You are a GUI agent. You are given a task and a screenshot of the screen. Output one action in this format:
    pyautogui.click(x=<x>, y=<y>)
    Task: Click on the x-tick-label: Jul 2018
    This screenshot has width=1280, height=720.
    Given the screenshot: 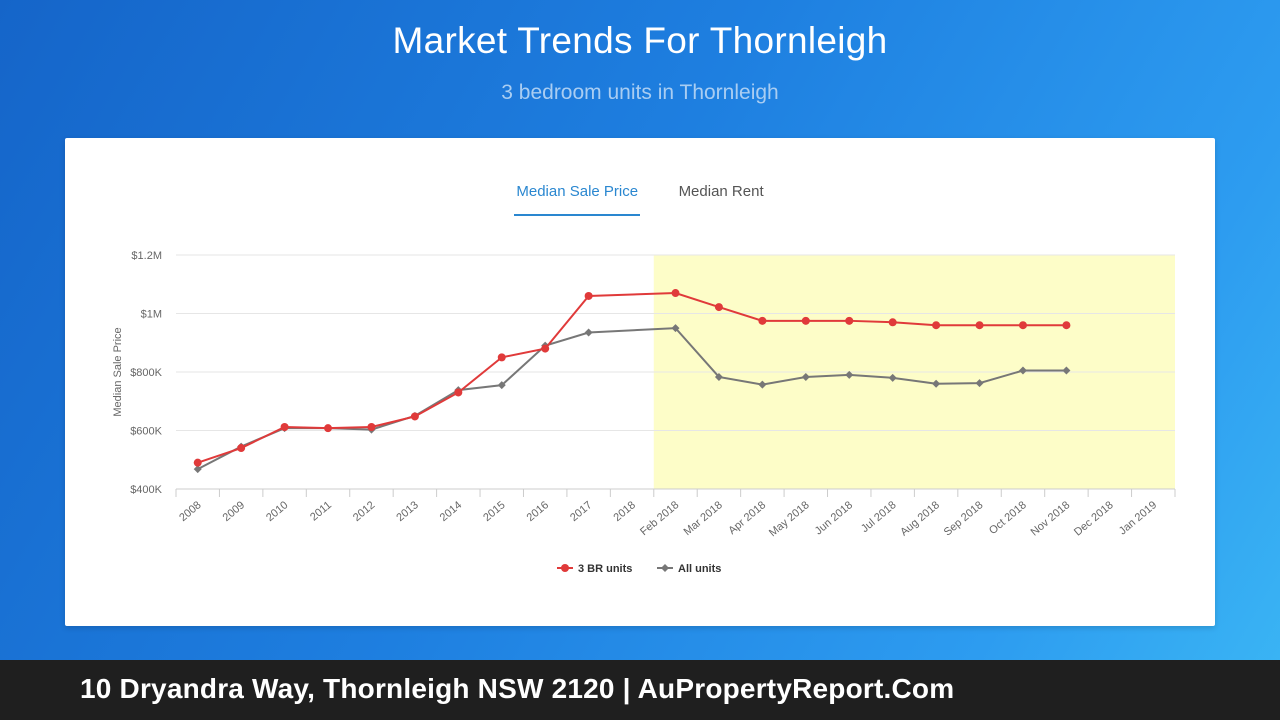 What is the action you would take?
    pyautogui.click(x=879, y=517)
    